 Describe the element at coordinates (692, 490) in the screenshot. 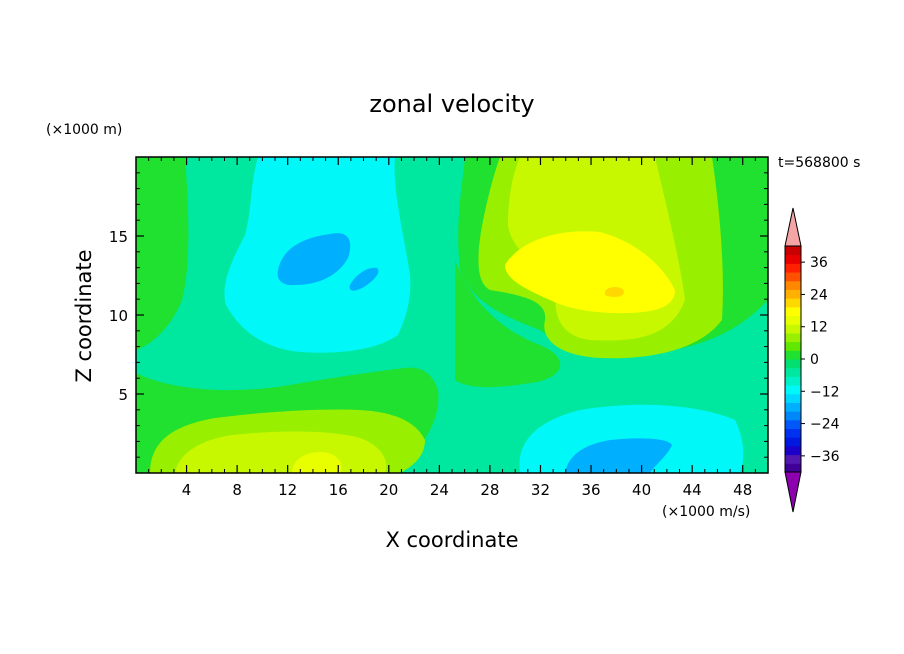

I see `x-tick-label: 44` at that location.